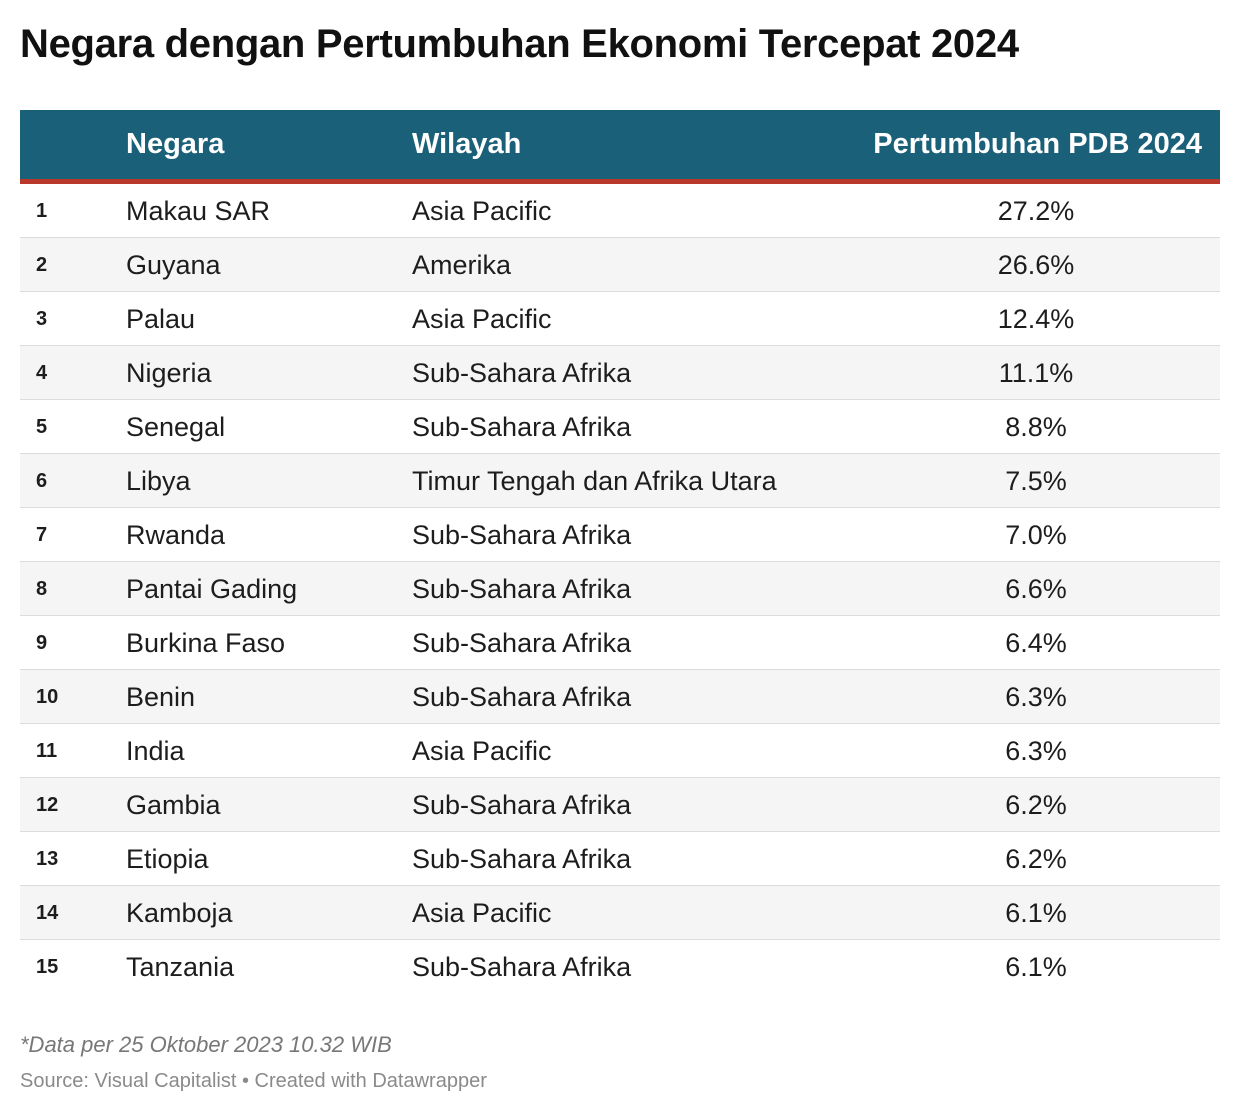 This screenshot has width=1240, height=1116. What do you see at coordinates (1036, 589) in the screenshot?
I see `row-pdb: 6.6%` at bounding box center [1036, 589].